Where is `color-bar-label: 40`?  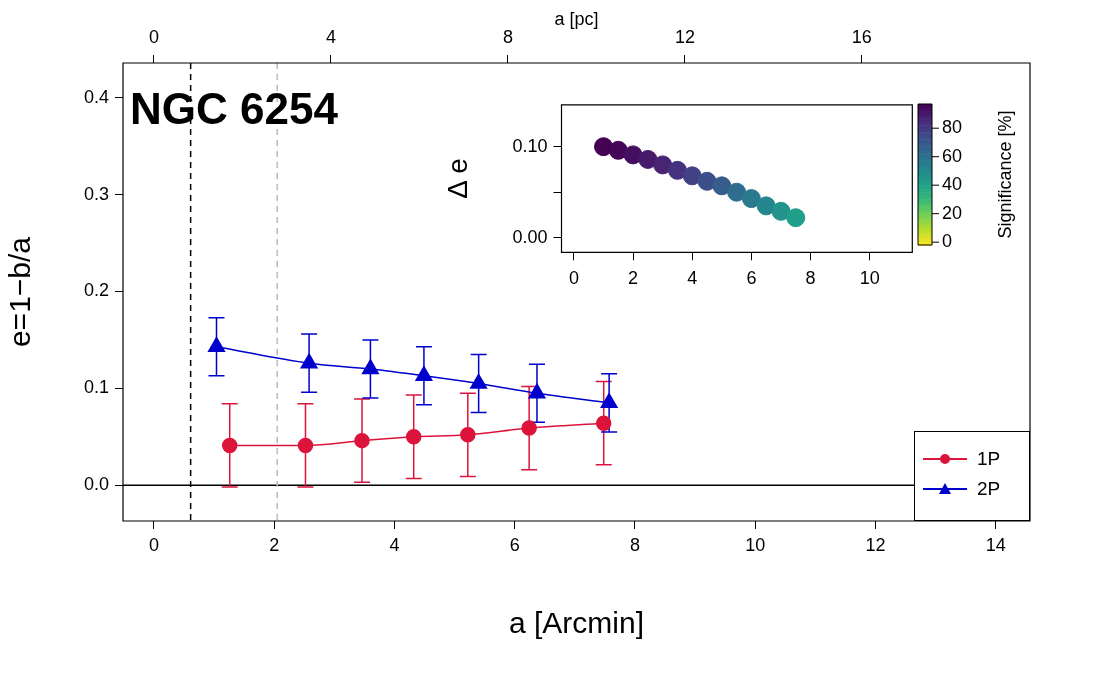 color-bar-label: 40 is located at coordinates (952, 184).